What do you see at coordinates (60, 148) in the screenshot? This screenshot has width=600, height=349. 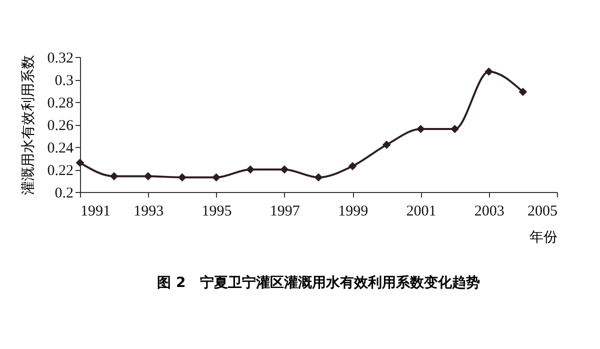 I see `y-tick-label: 0.24` at bounding box center [60, 148].